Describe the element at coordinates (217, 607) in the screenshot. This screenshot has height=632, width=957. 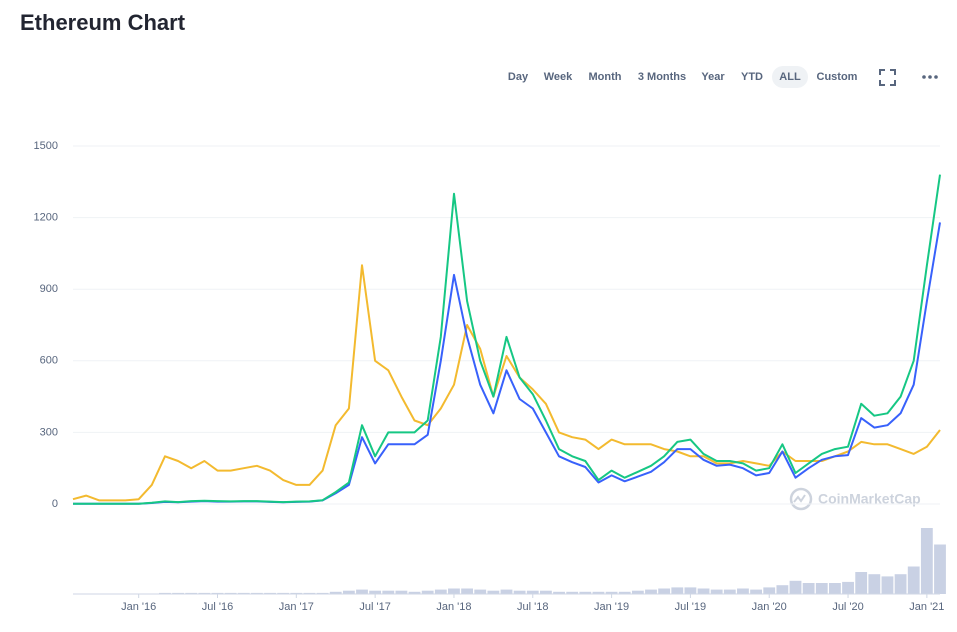
I see `x-tick-label: Jul '16` at that location.